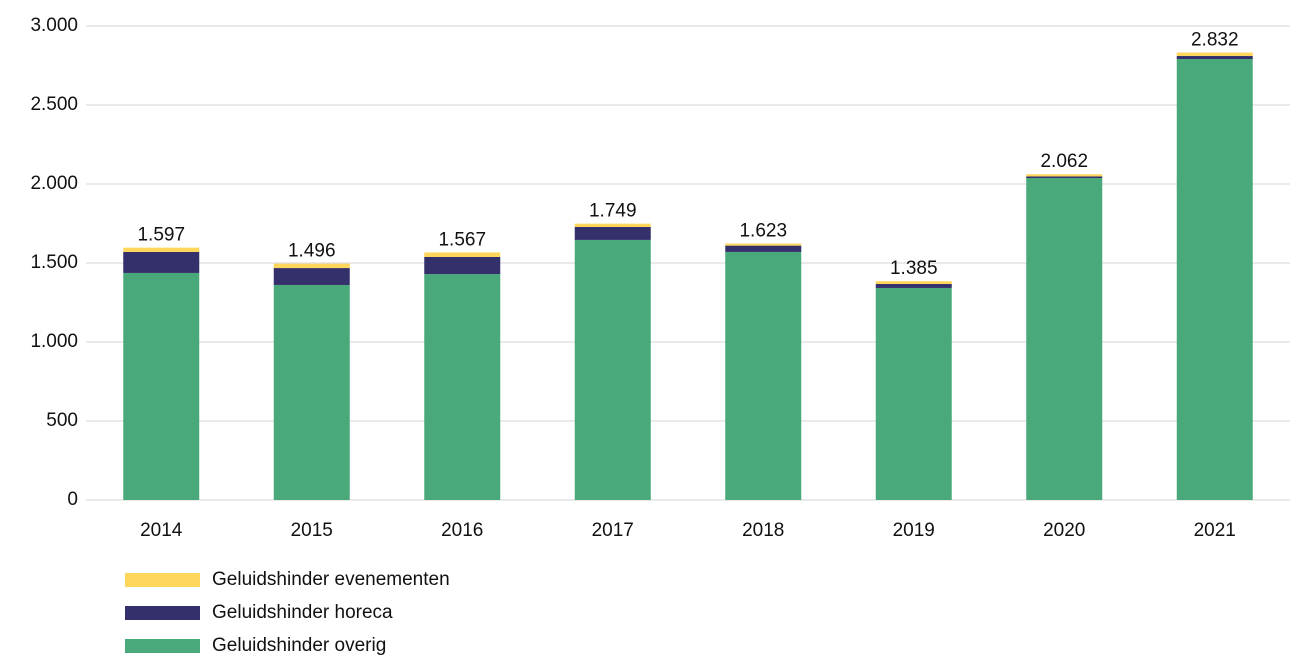 This screenshot has width=1300, height=658. What do you see at coordinates (312, 251) in the screenshot?
I see `total-label: 1.496` at bounding box center [312, 251].